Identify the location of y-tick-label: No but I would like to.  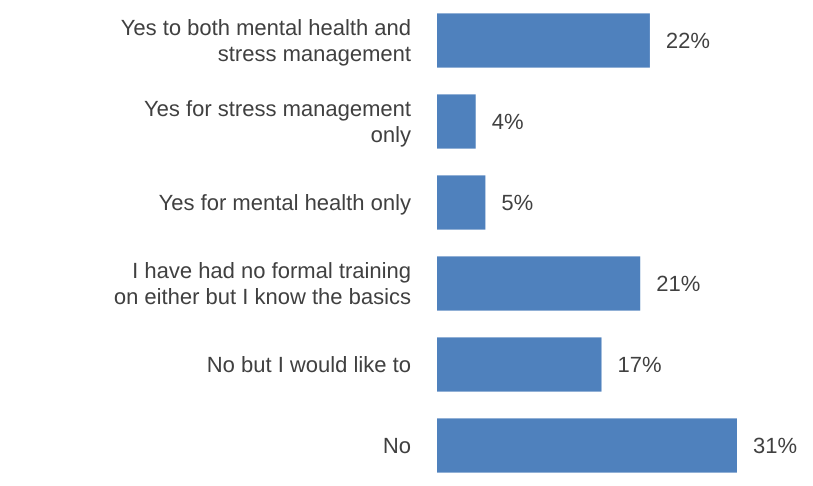
(308, 364).